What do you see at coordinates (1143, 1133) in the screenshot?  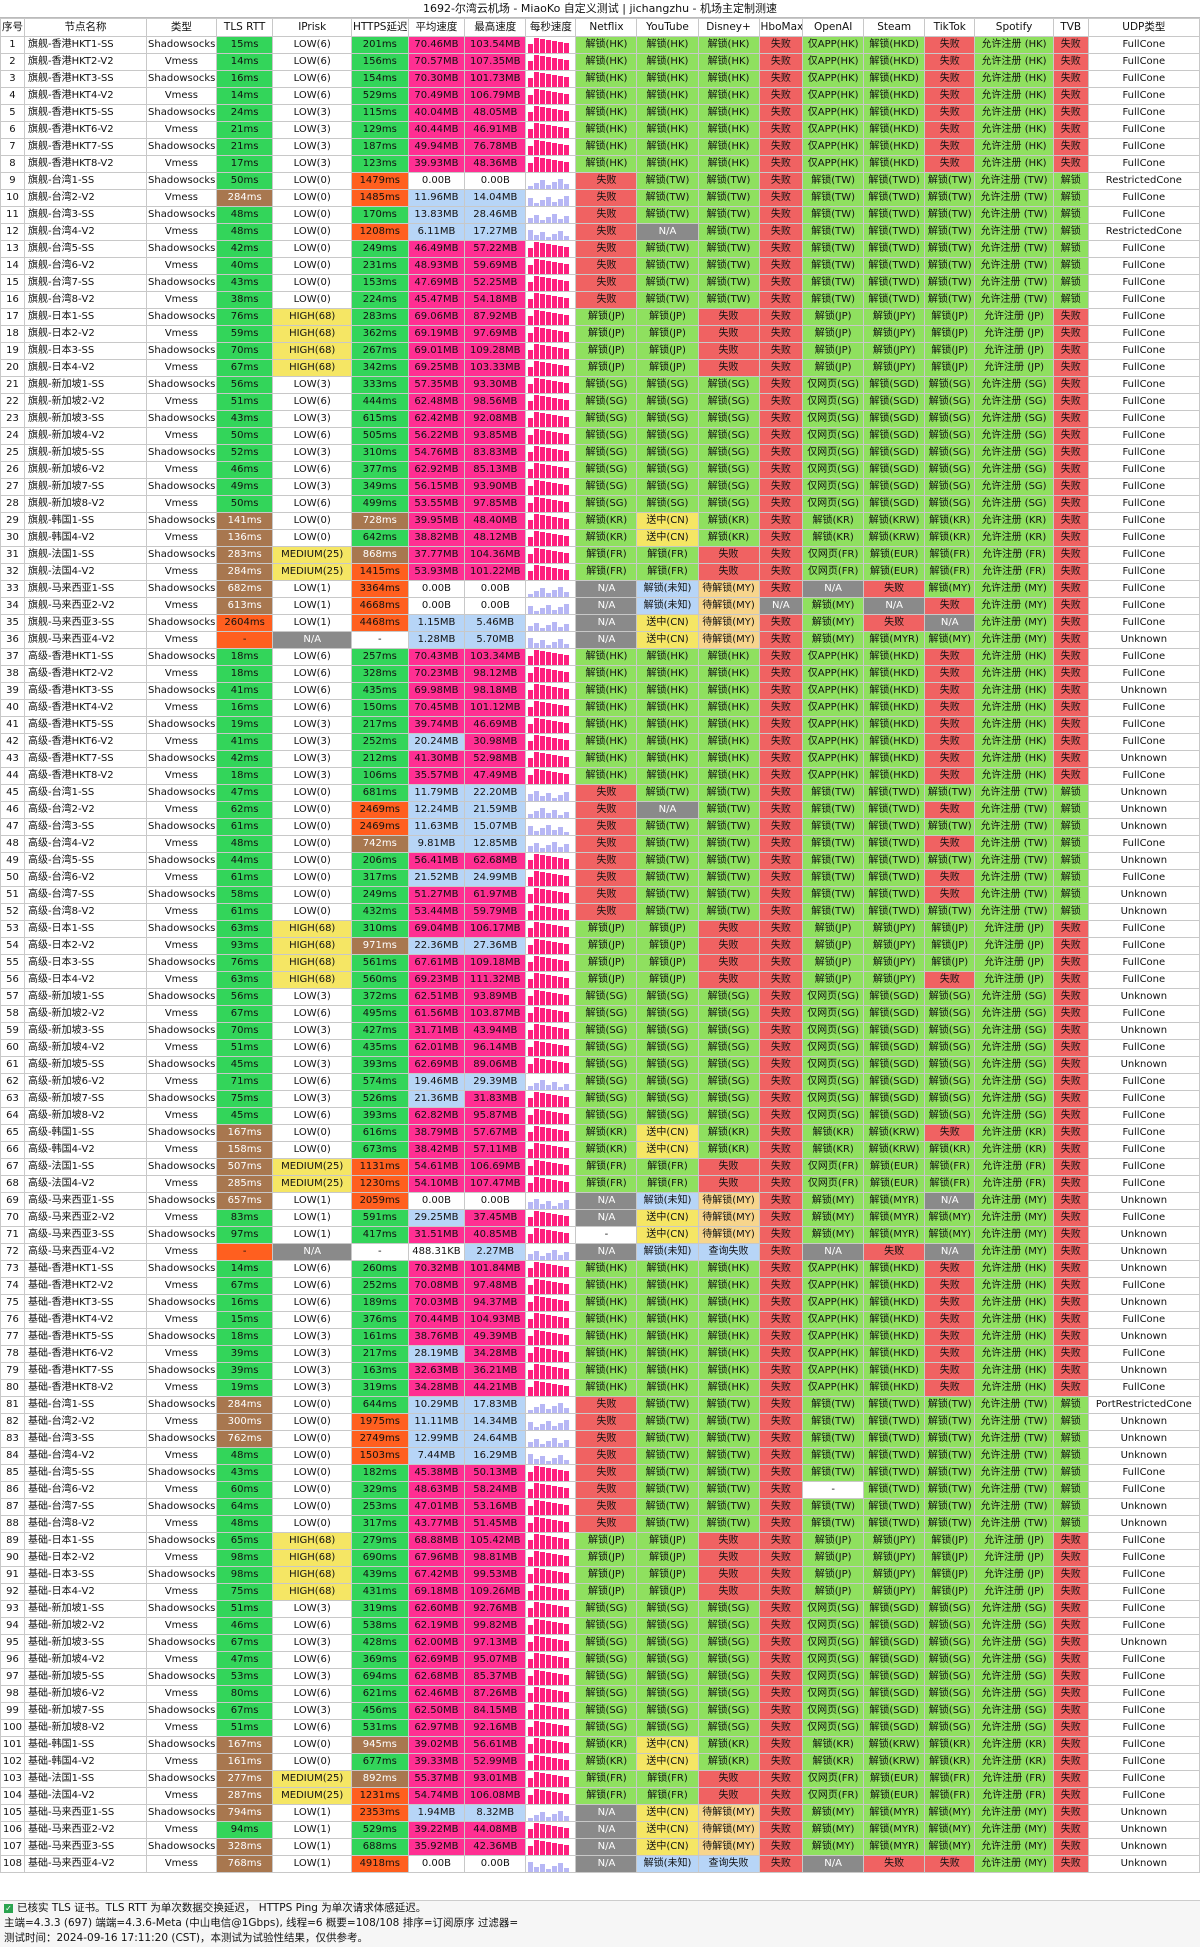 I see `cell-udp-type: FullCone` at bounding box center [1143, 1133].